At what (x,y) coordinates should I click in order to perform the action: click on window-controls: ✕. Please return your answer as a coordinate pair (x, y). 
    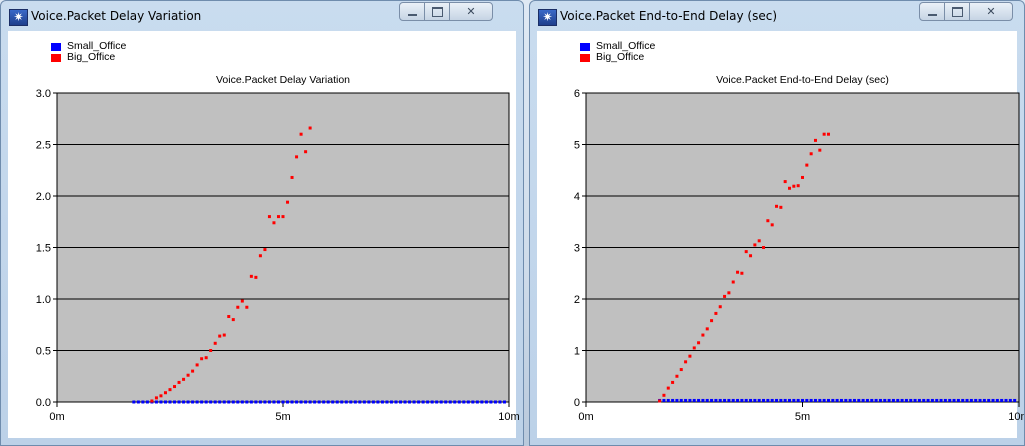
    Looking at the image, I should click on (966, 12).